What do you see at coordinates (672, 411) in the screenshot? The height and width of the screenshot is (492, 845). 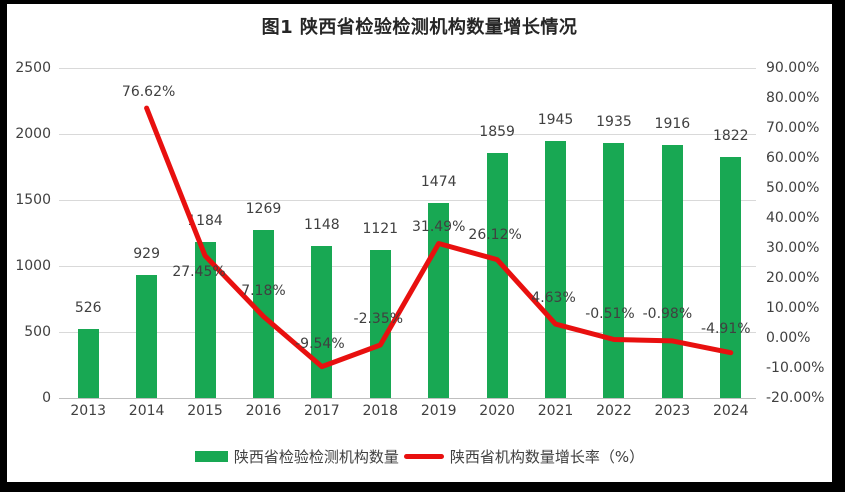 I see `x-axis-tick: 2023` at bounding box center [672, 411].